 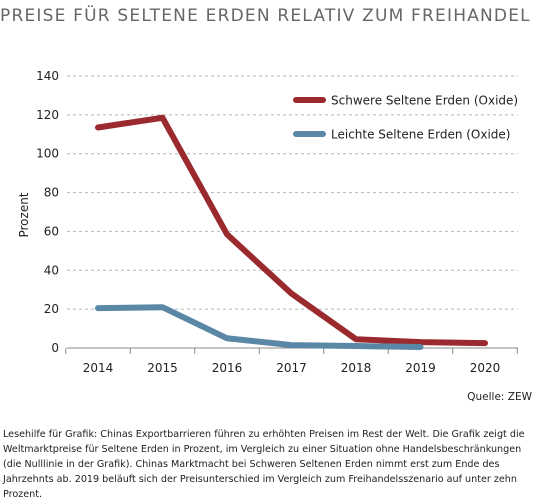 What do you see at coordinates (421, 135) in the screenshot?
I see `legend-label: Leichte Seltene Erden (Oxide)` at bounding box center [421, 135].